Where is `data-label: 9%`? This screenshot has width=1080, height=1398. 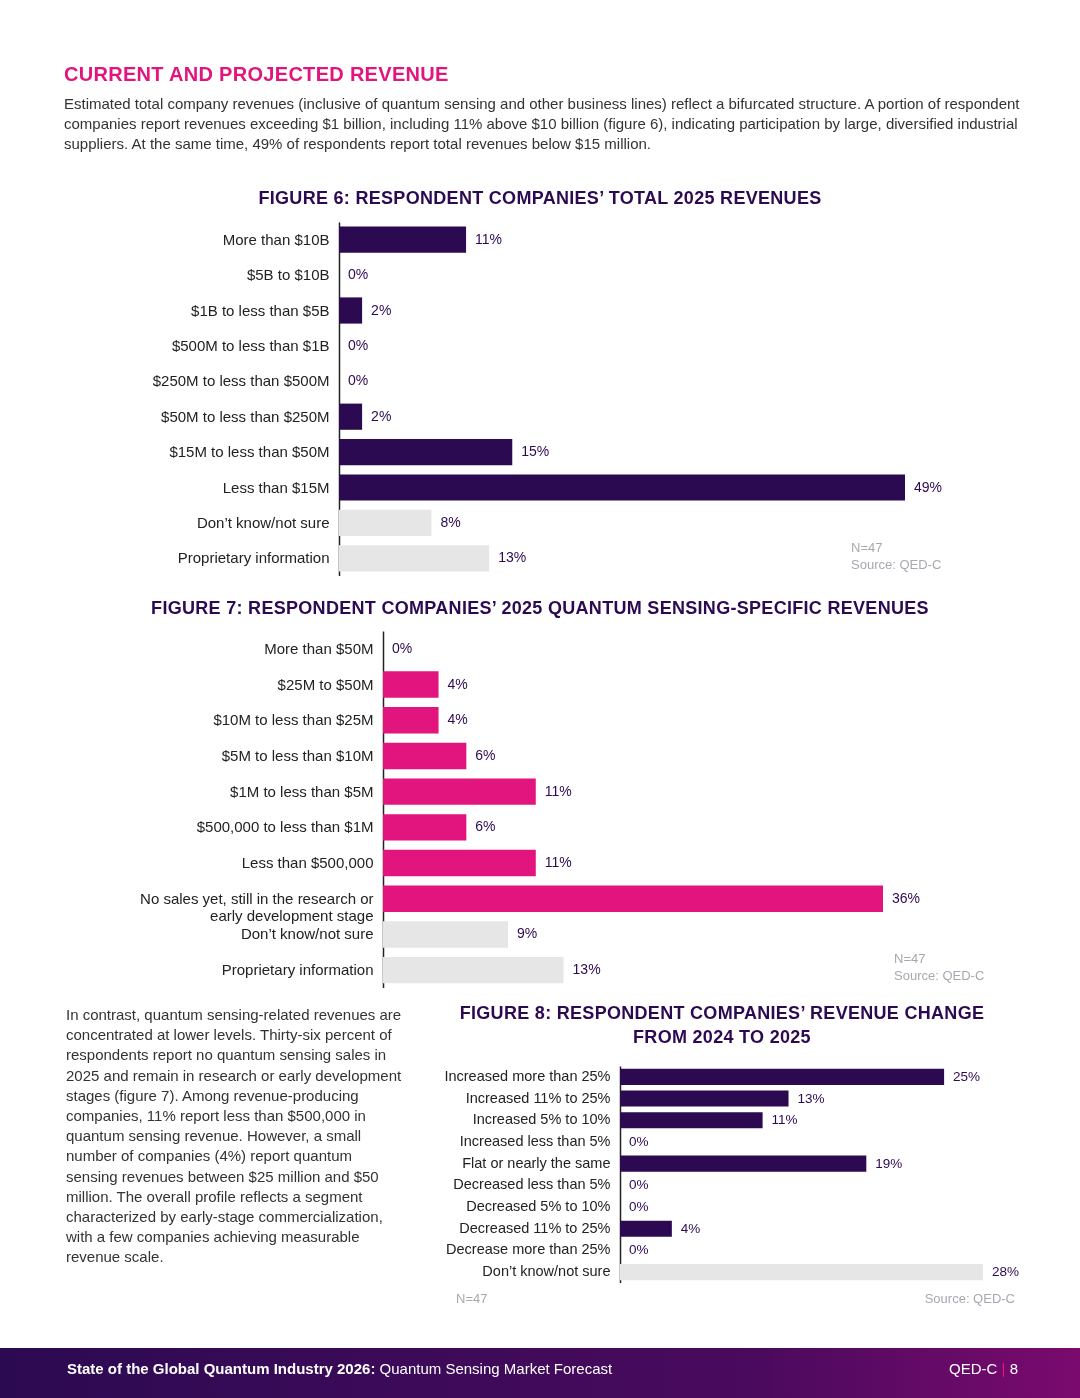 data-label: 9% is located at coordinates (527, 933).